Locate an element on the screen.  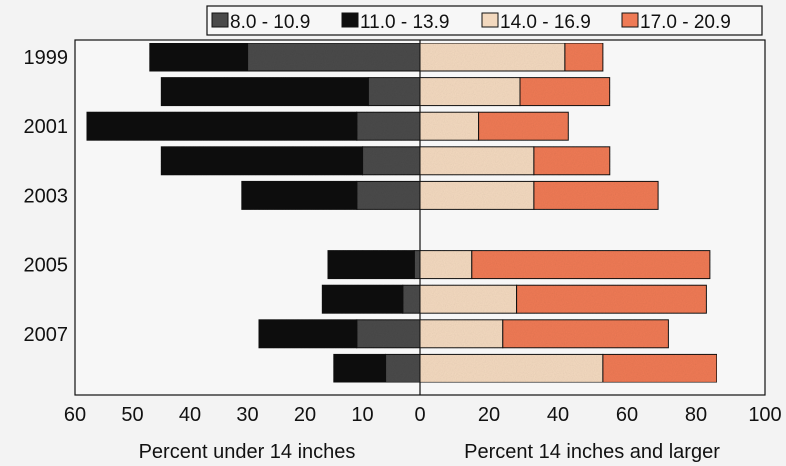
year-tick-2003: 2003 is located at coordinates (46, 196).